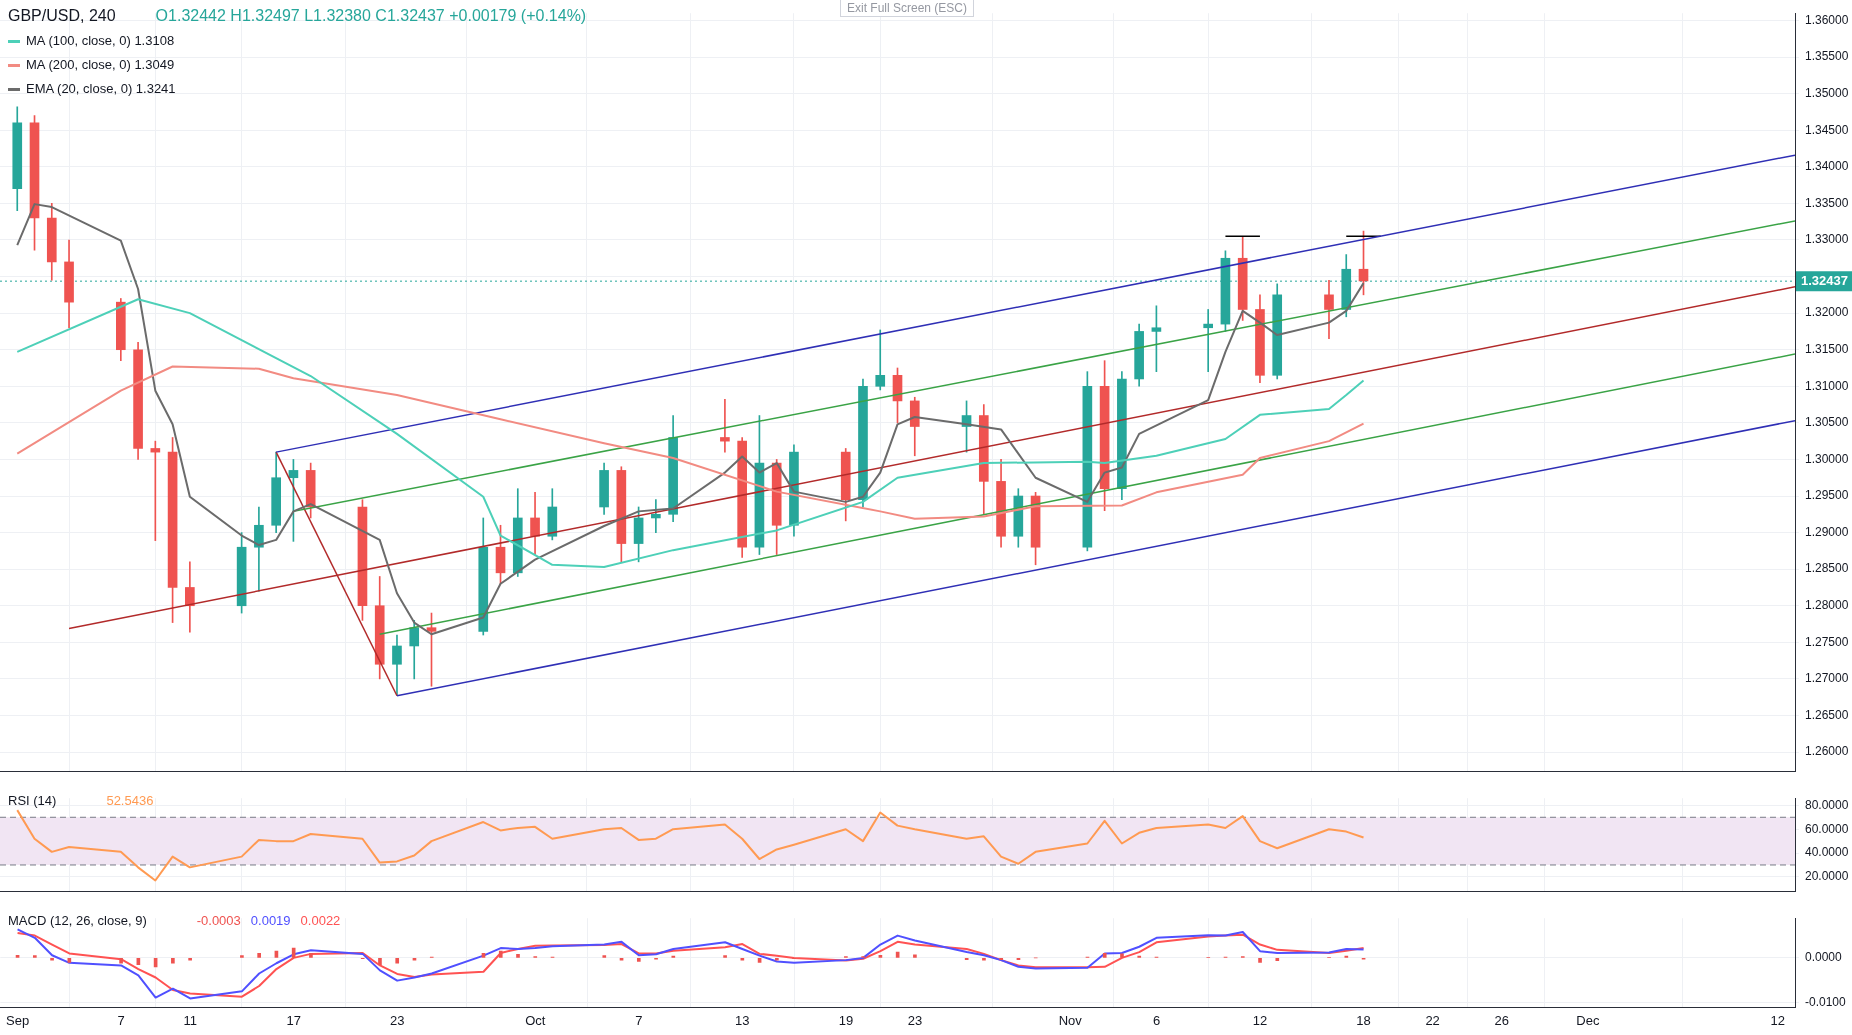 Image resolution: width=1852 pixels, height=1035 pixels. What do you see at coordinates (1827, 495) in the screenshot?
I see `y-tick-label: 1.29500` at bounding box center [1827, 495].